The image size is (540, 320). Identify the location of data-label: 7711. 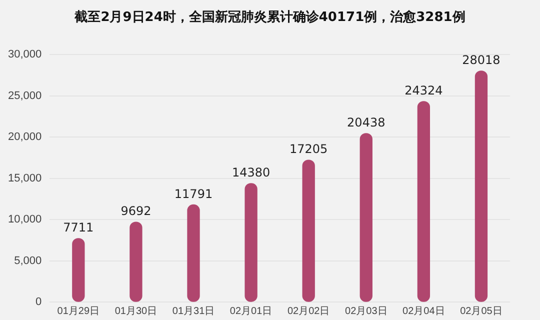
(78, 227).